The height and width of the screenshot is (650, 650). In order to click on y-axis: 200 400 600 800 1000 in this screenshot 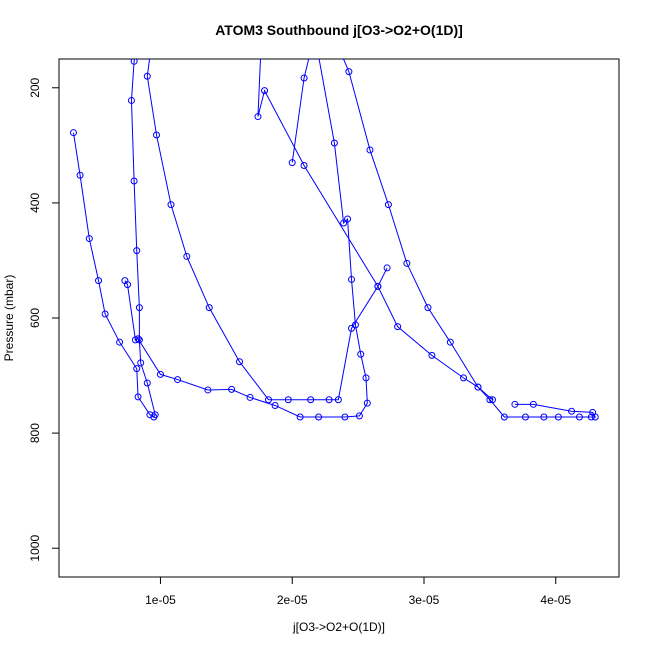, I will do `click(44, 319)`.